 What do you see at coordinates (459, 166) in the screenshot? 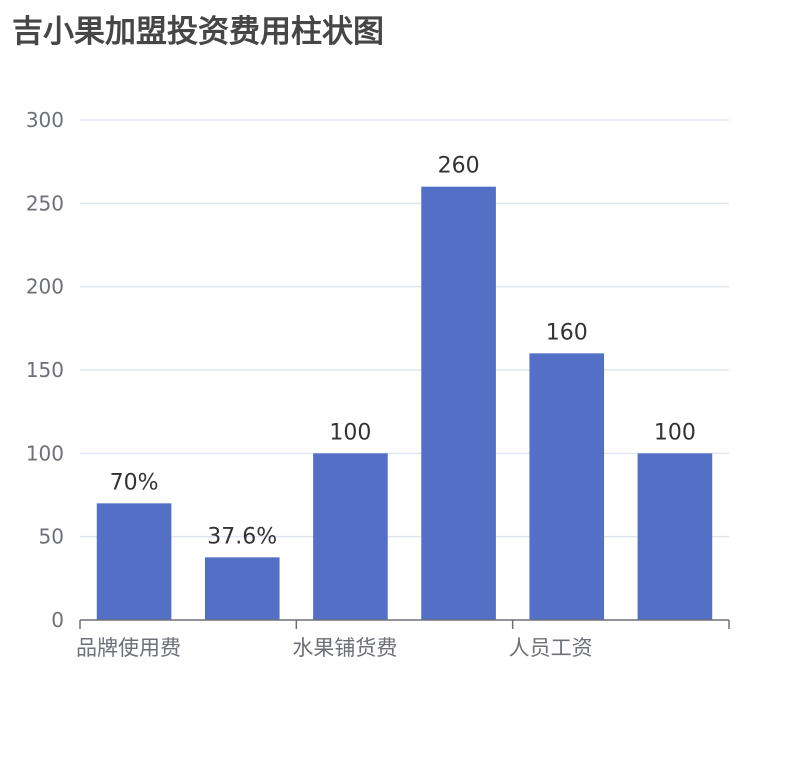
I see `data-label: 260` at bounding box center [459, 166].